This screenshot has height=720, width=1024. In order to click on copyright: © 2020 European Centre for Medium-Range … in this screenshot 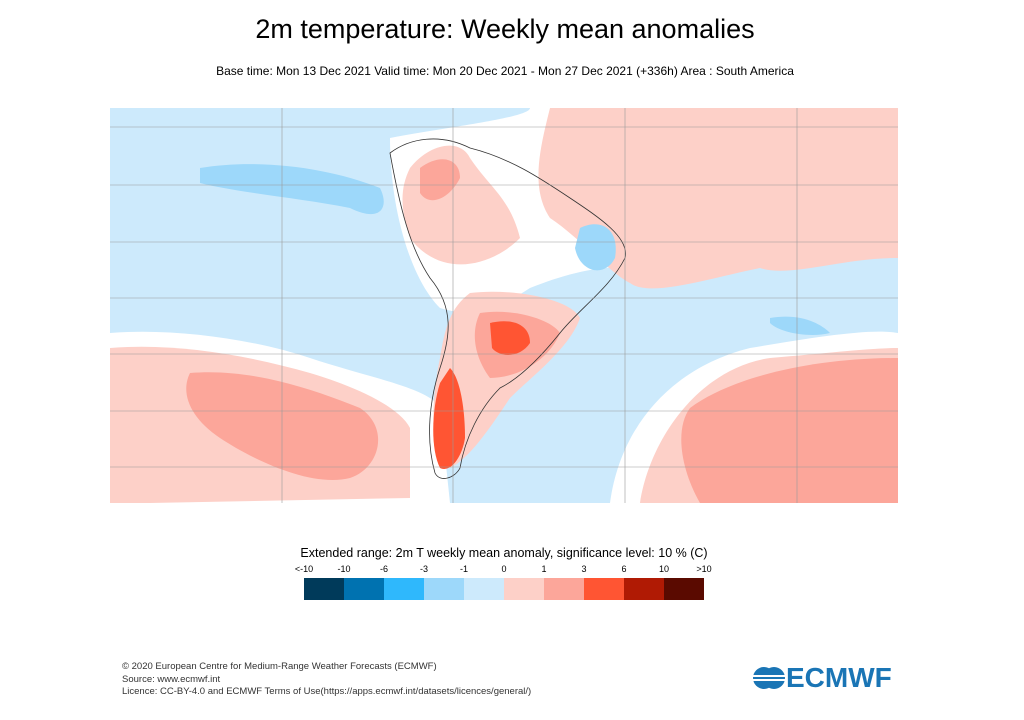, I will do `click(279, 666)`.